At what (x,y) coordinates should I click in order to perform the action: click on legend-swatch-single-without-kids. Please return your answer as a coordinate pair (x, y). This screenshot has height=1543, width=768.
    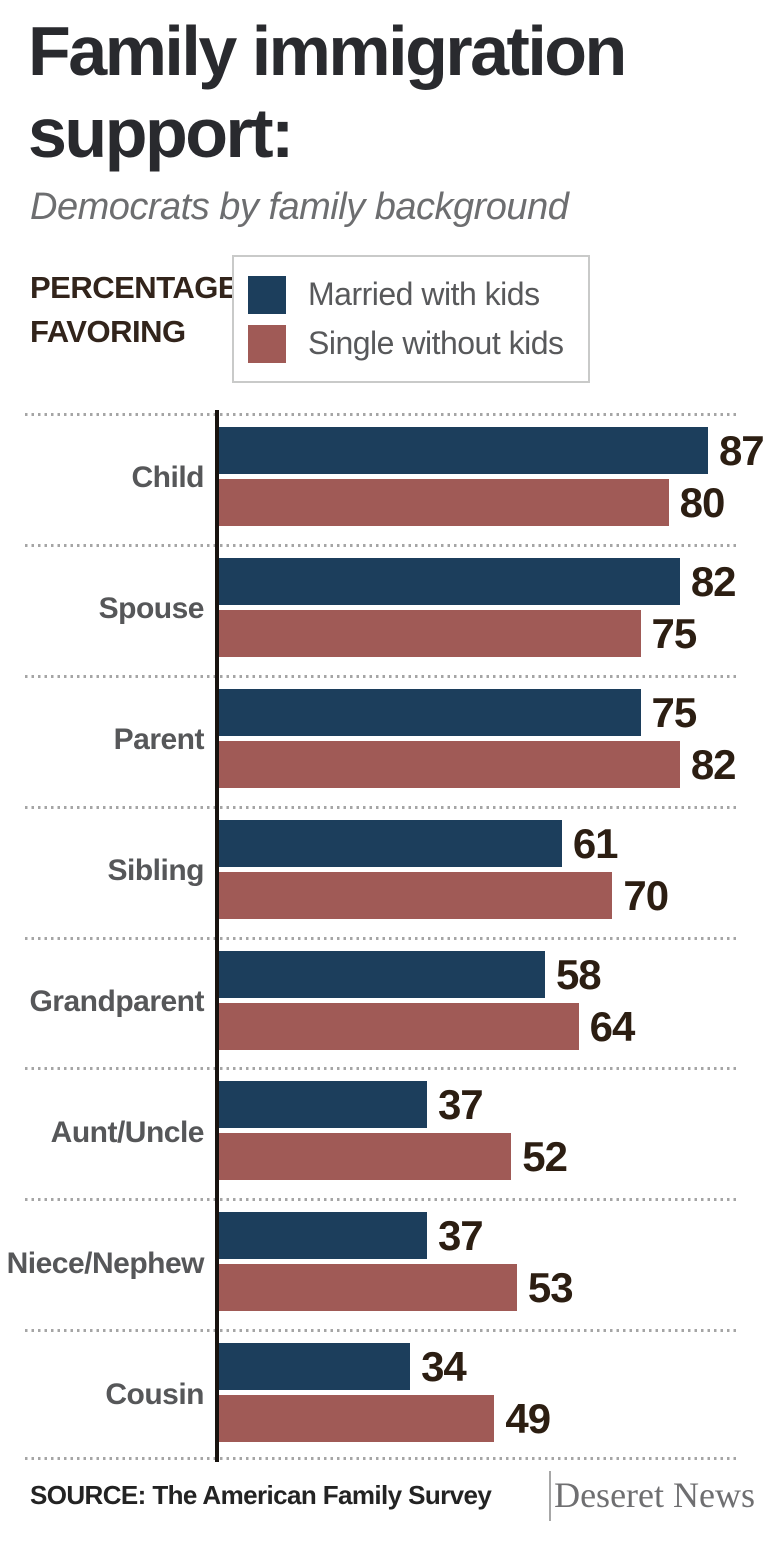
    Looking at the image, I should click on (267, 343).